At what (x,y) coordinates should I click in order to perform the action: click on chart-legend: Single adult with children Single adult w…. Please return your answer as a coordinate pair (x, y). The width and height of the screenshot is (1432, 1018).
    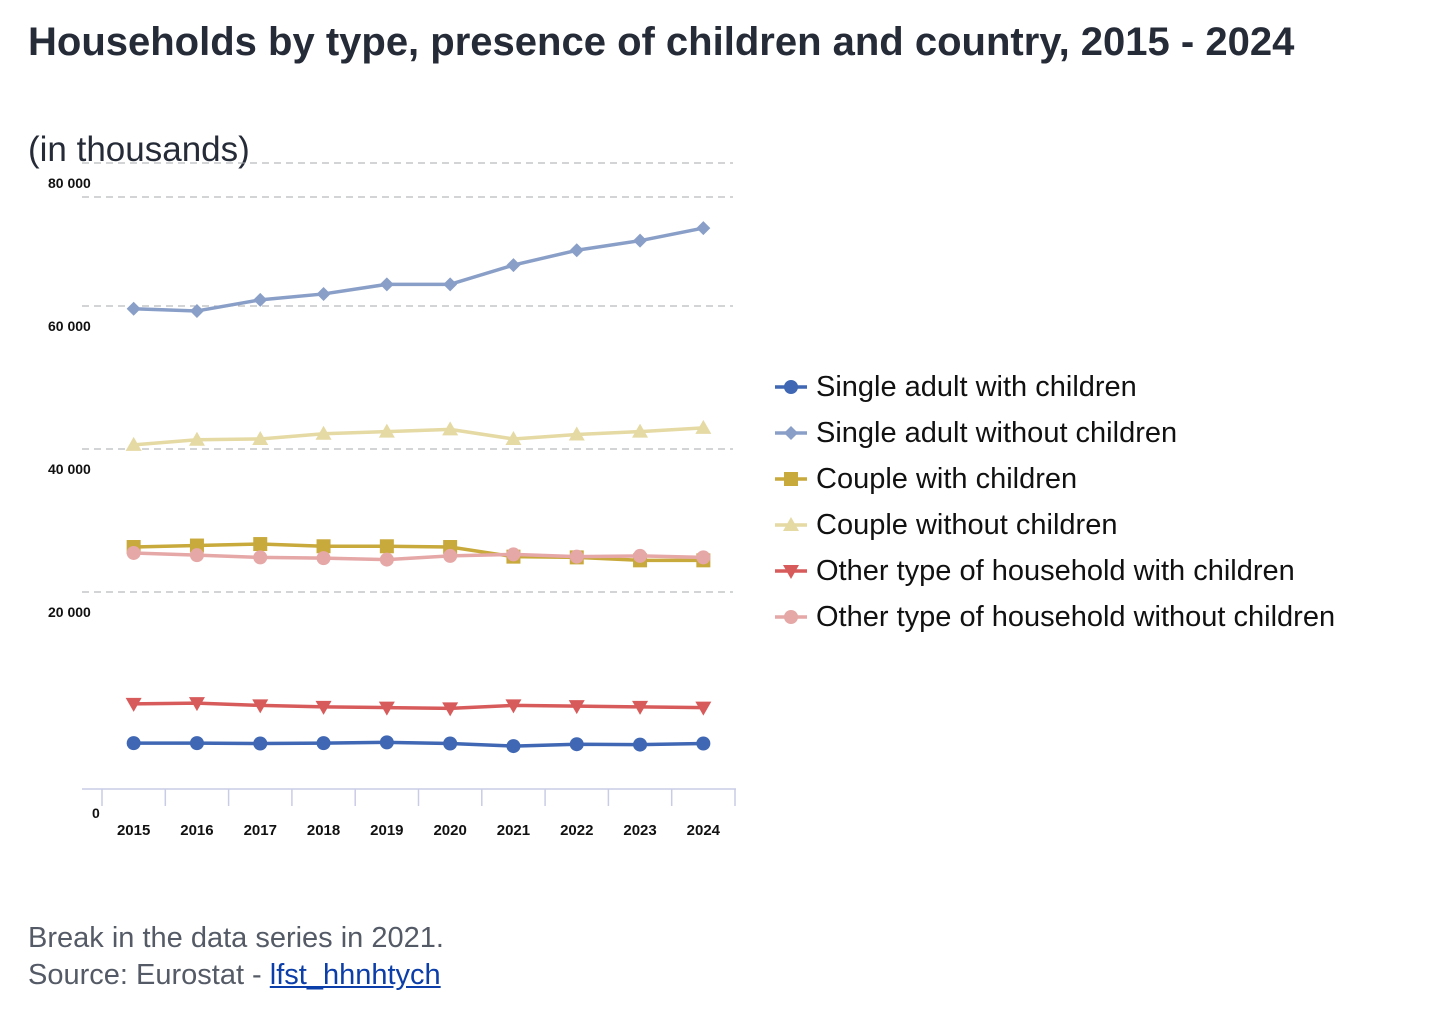
    Looking at the image, I should click on (1054, 502).